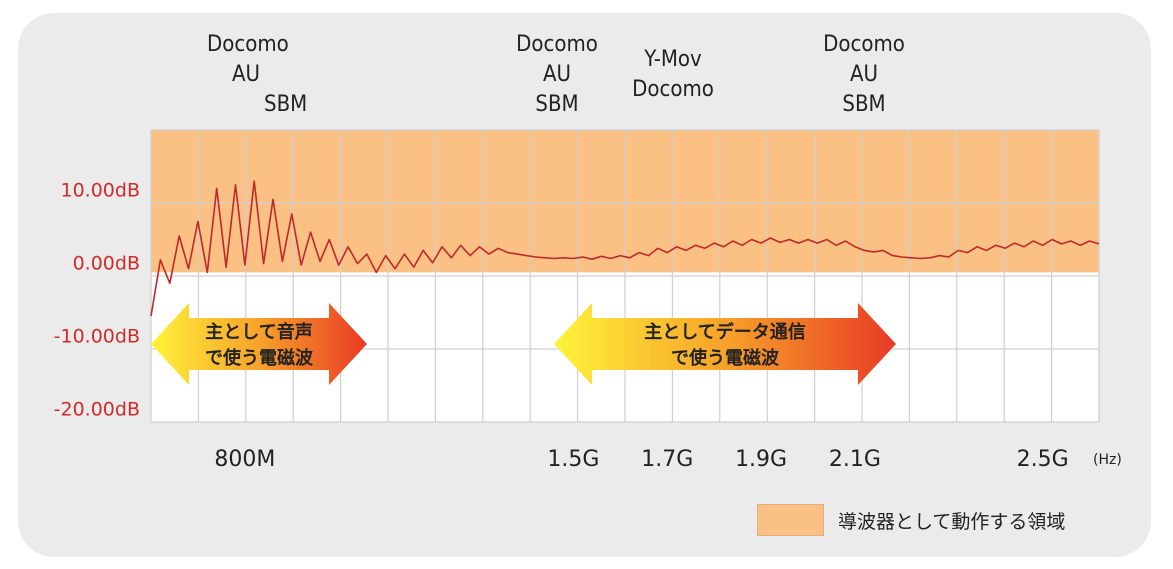 The height and width of the screenshot is (569, 1173). I want to click on voice-arrow-line1: 主として音声, so click(258, 332).